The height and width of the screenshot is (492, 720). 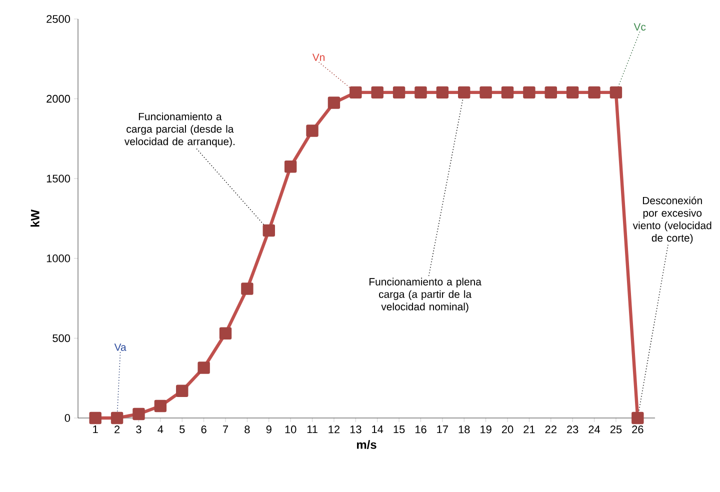 What do you see at coordinates (179, 130) in the screenshot?
I see `annotation: Funcionamiento a carga parcial (desde la velocidad de arranque).` at bounding box center [179, 130].